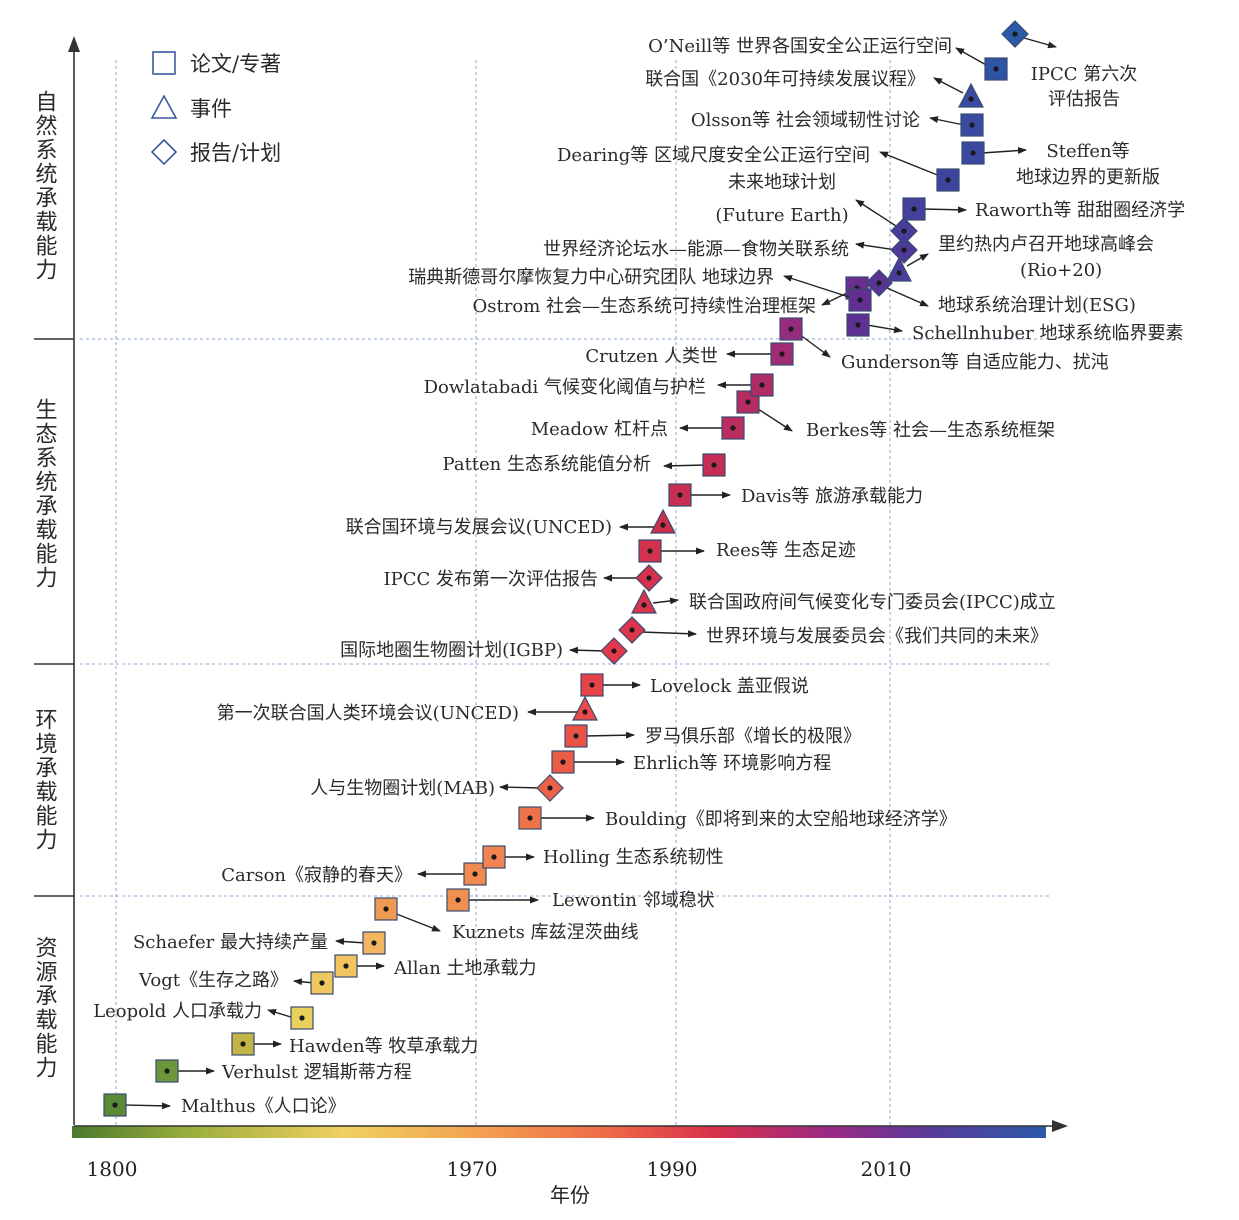 This screenshot has height=1220, width=1239. Describe the element at coordinates (730, 250) in the screenshot. I see `timeline-event: 世界经济论坛水—能源—食物关联系统` at that location.